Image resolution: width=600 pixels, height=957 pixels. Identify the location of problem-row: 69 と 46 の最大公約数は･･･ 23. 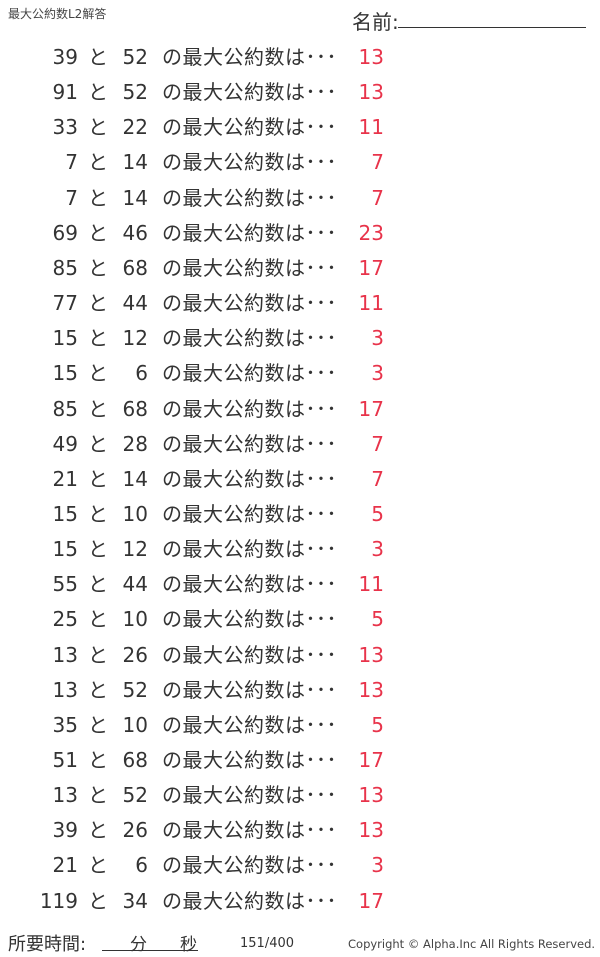
(300, 233).